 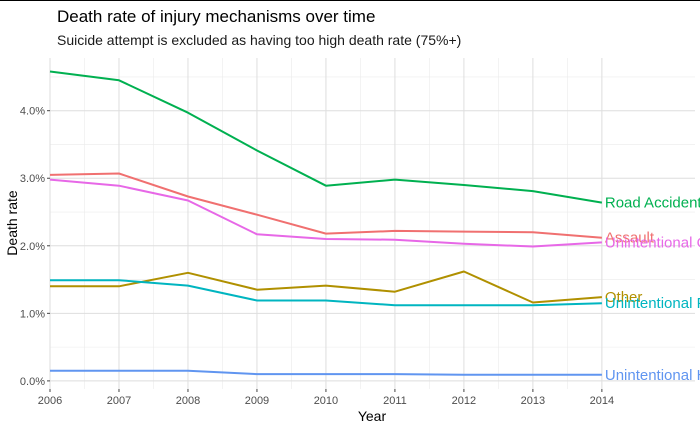 What do you see at coordinates (119, 401) in the screenshot?
I see `x-tick-label: 2007` at bounding box center [119, 401].